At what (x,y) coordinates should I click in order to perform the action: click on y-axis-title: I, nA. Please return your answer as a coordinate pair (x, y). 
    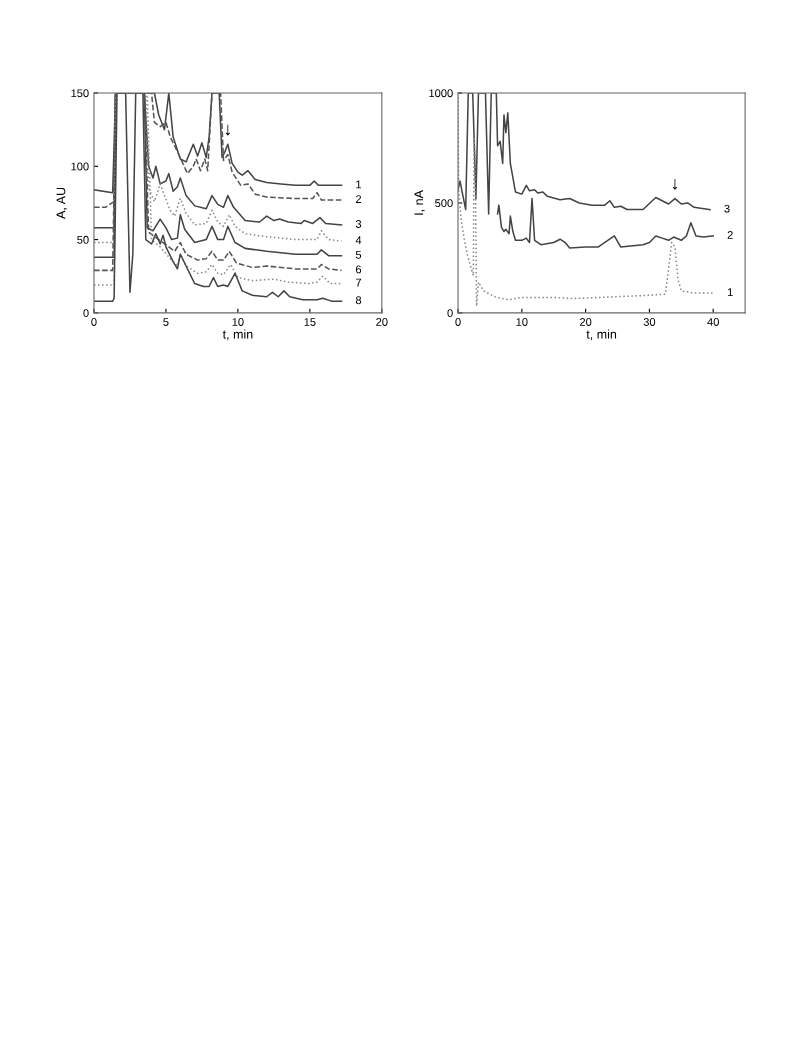
    Looking at the image, I should click on (419, 202).